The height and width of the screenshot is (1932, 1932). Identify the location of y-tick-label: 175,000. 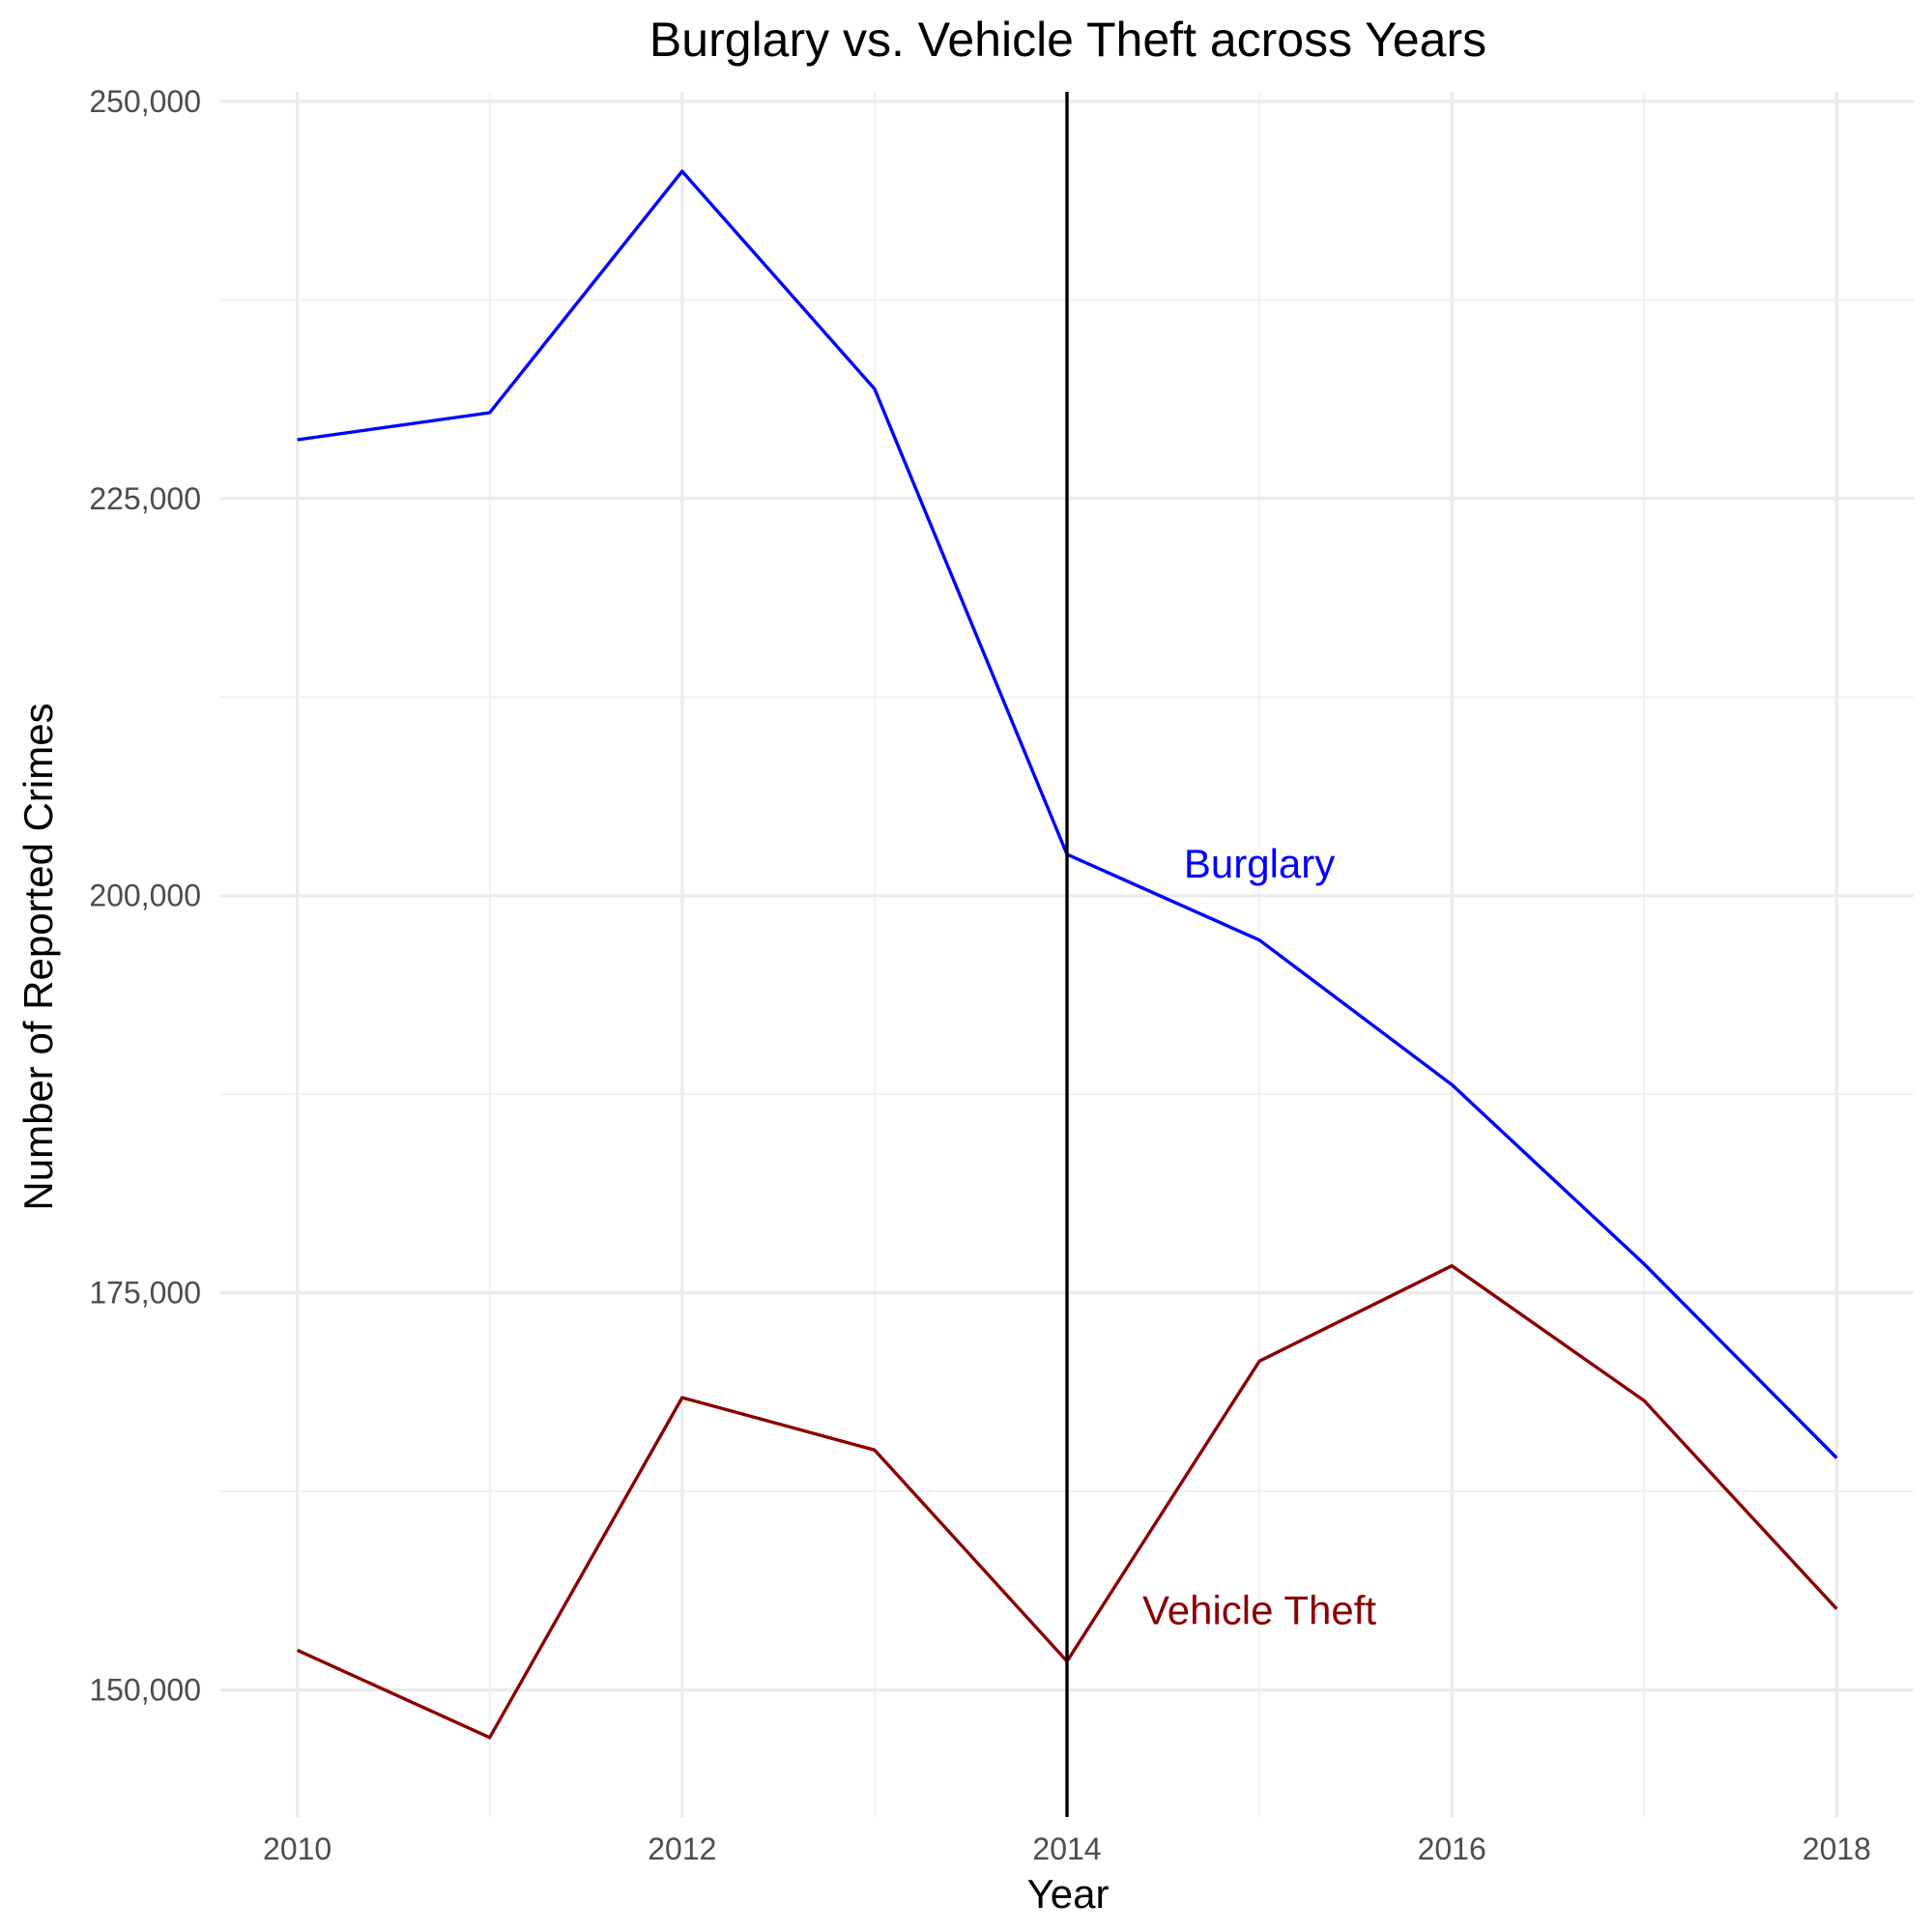
(145, 1293).